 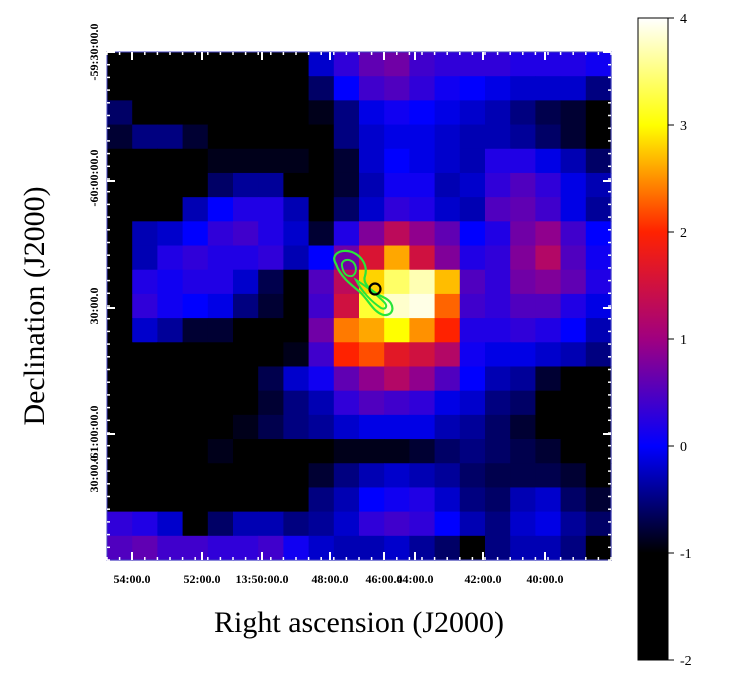 I want to click on x-tick-label: 40:00.0, so click(x=545, y=579).